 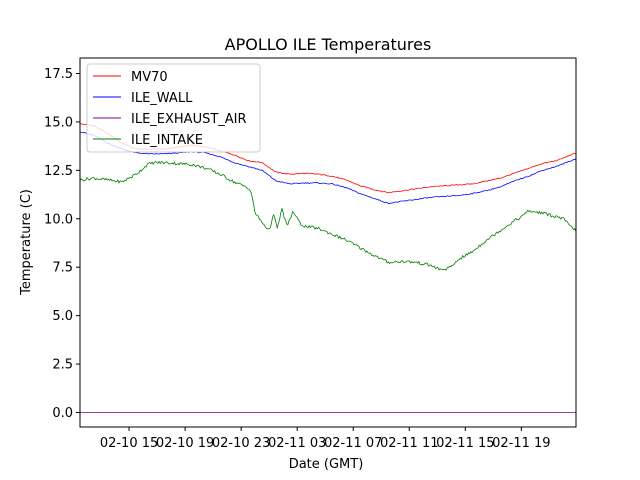 What do you see at coordinates (353, 443) in the screenshot?
I see `x-tick-label: 02-11 07` at bounding box center [353, 443].